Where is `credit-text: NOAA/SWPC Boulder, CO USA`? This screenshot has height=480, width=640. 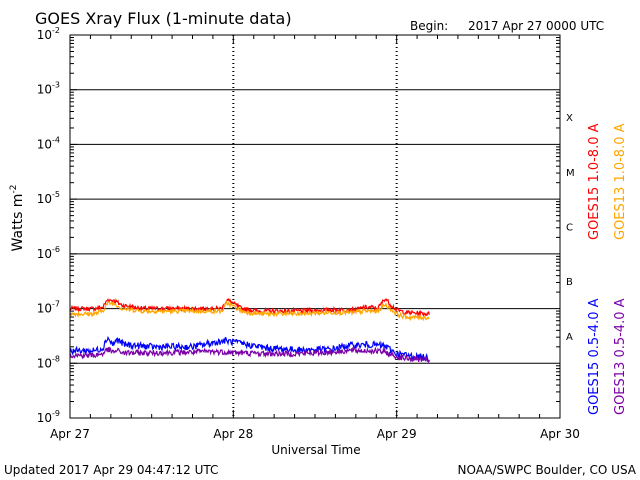 credit-text: NOAA/SWPC Boulder, CO USA is located at coordinates (547, 470).